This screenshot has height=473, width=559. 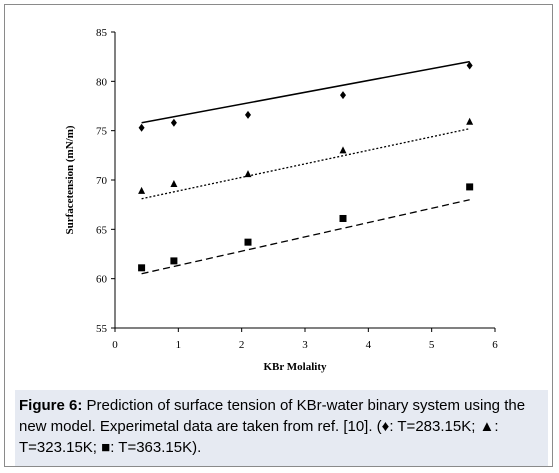 What do you see at coordinates (434, 426) in the screenshot?
I see `caption-text-2: : T=283.15K;` at bounding box center [434, 426].